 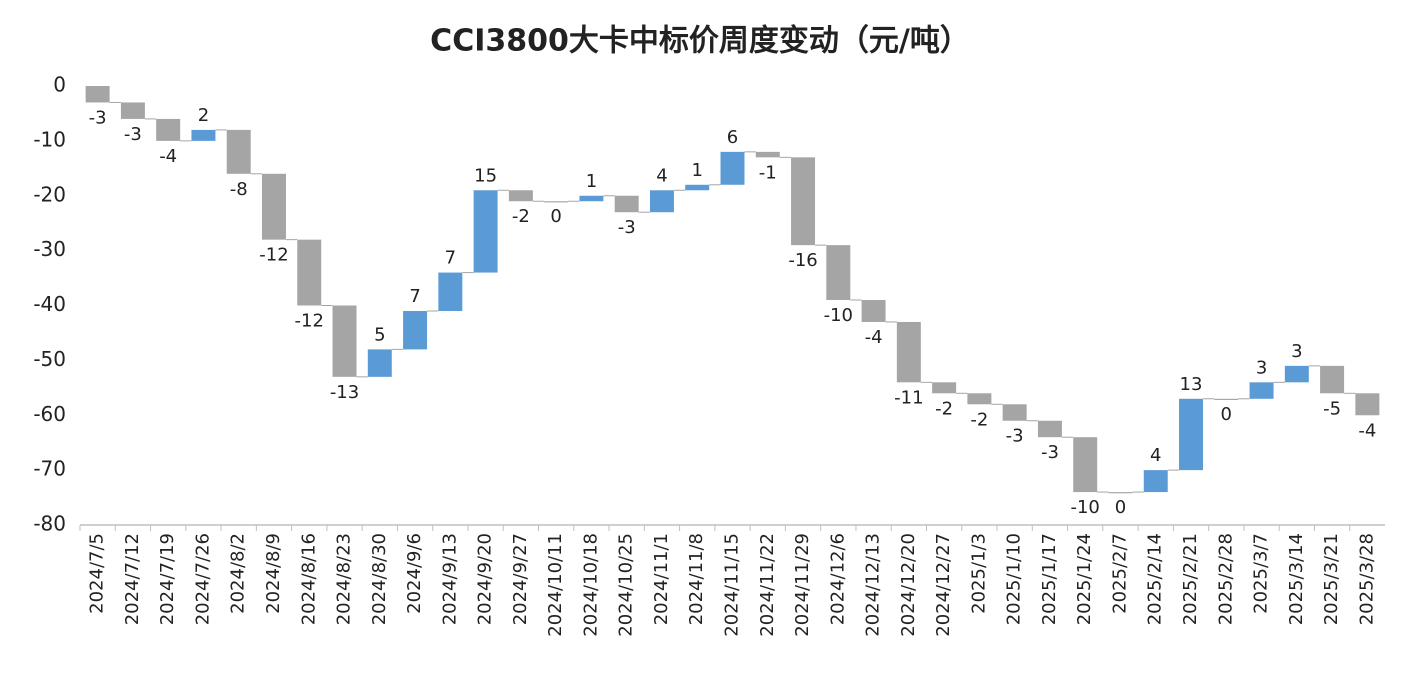 I want to click on x-tick-label: 2024/10/25, so click(x=626, y=585).